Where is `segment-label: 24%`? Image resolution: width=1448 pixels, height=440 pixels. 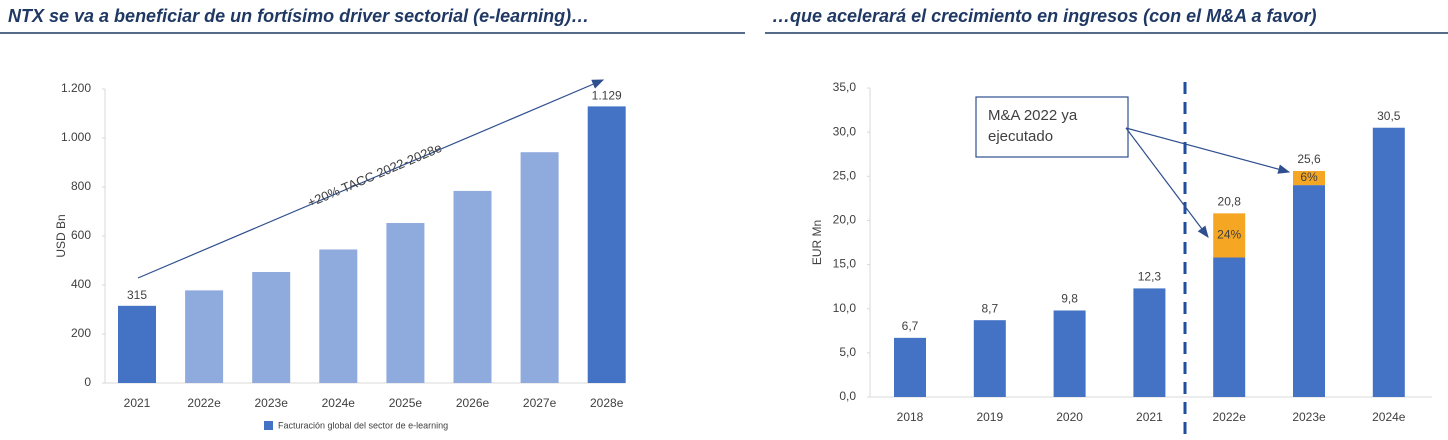 segment-label: 24% is located at coordinates (1229, 235).